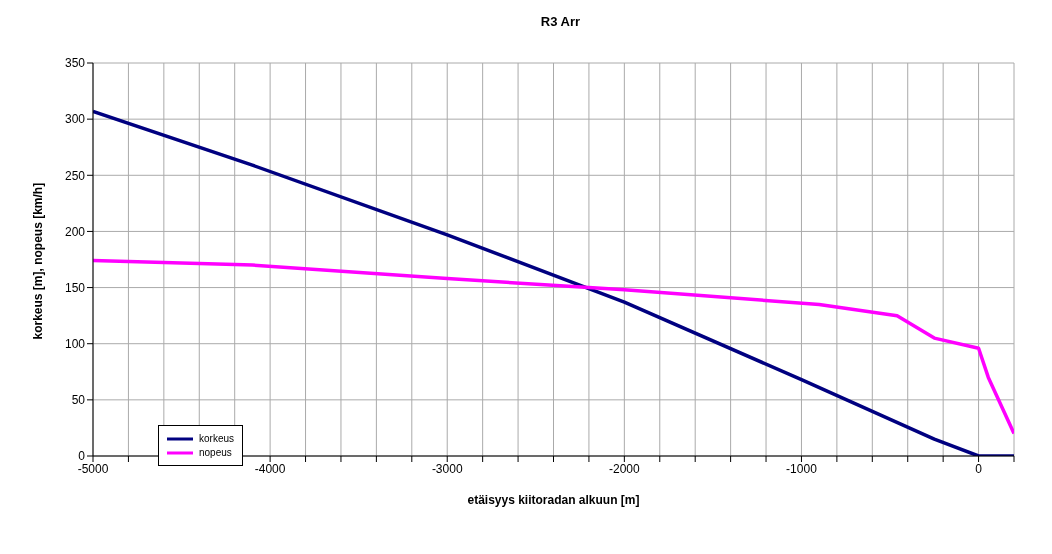  Describe the element at coordinates (75, 343) in the screenshot. I see `y-tick-label: 100` at that location.